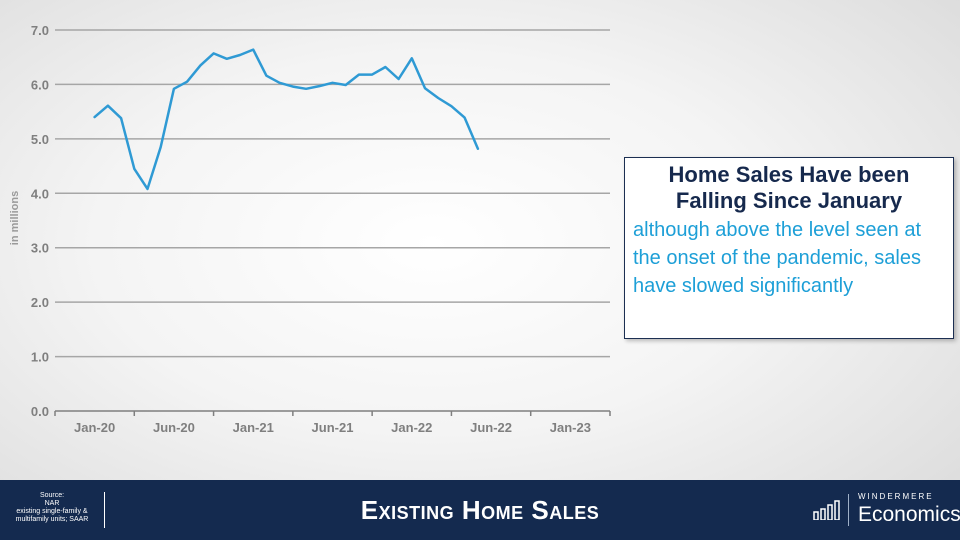 This screenshot has height=540, width=960. I want to click on y-tick-label: 5.0, so click(40, 139).